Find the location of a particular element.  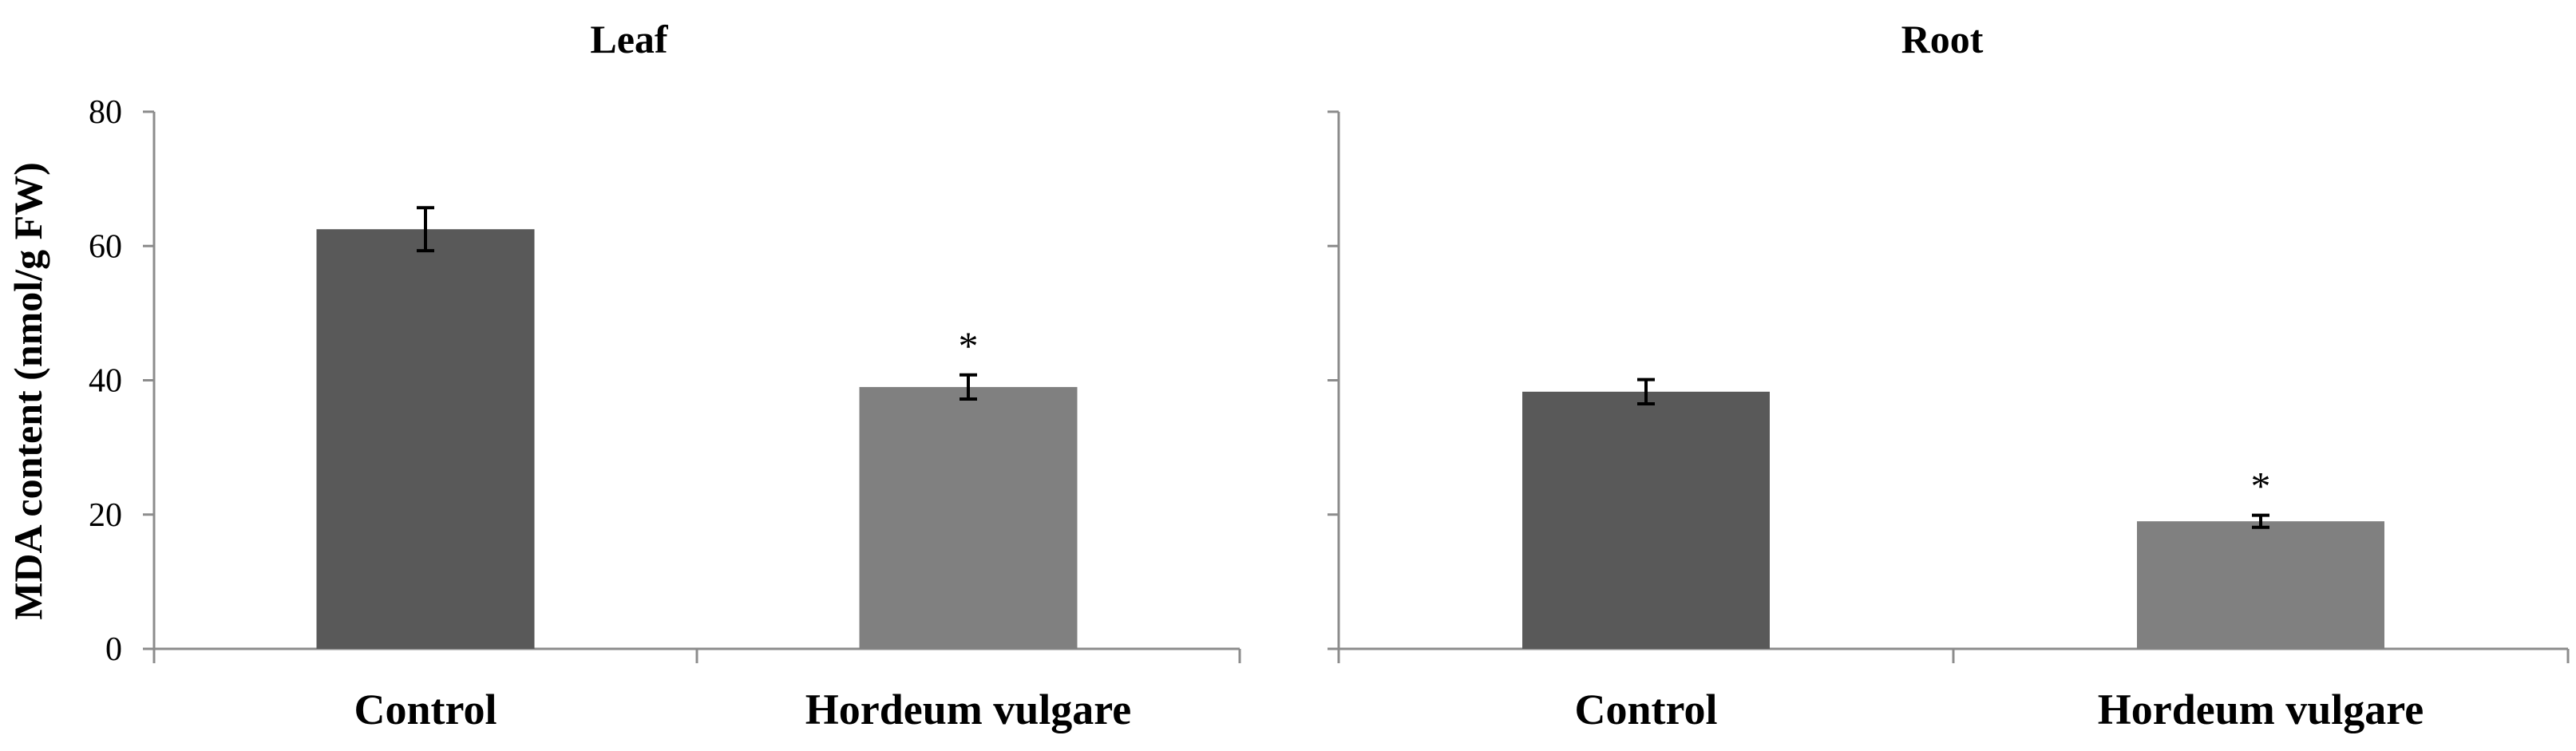

y-tick-label-leaf: 80 is located at coordinates (106, 112).